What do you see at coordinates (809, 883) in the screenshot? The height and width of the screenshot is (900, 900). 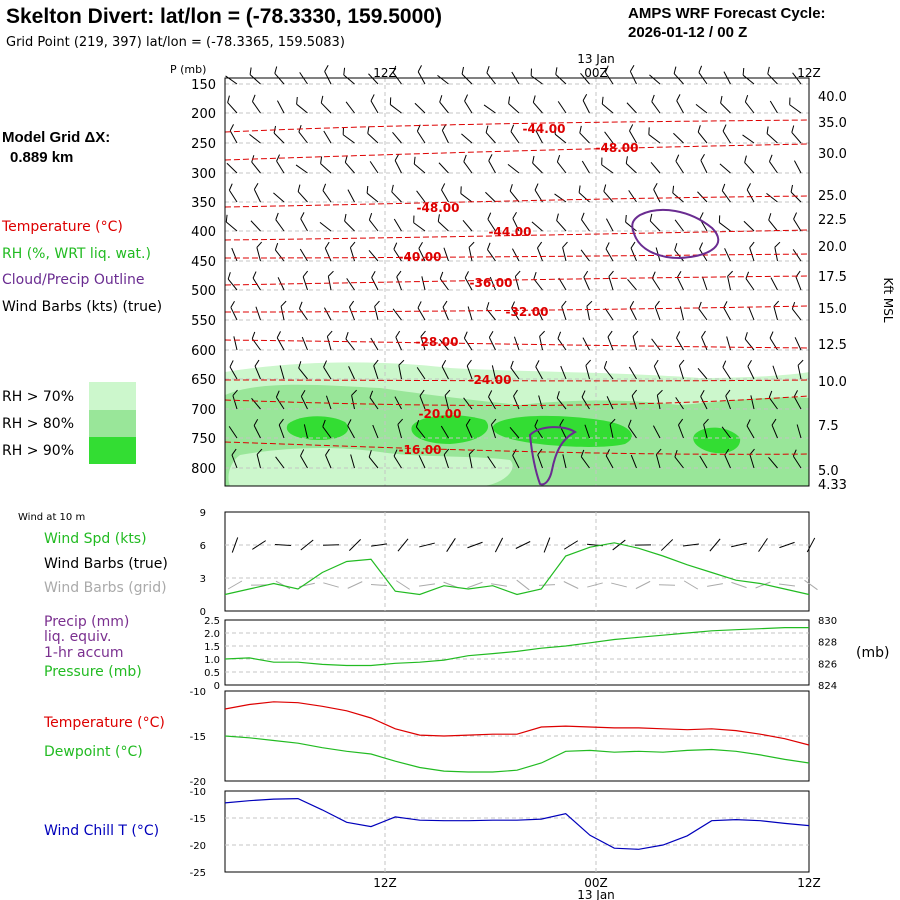 I see `bottom-tick-12z-2: 12Z` at bounding box center [809, 883].